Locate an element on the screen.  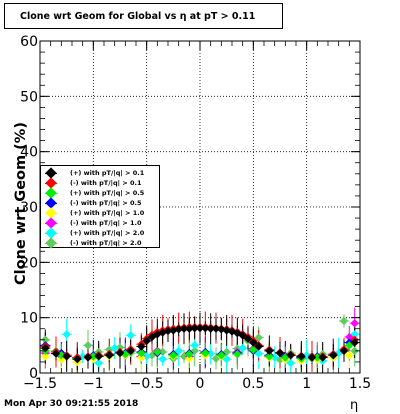
legend-item: (+) with pT/|q| > 2.0 is located at coordinates (100, 233).